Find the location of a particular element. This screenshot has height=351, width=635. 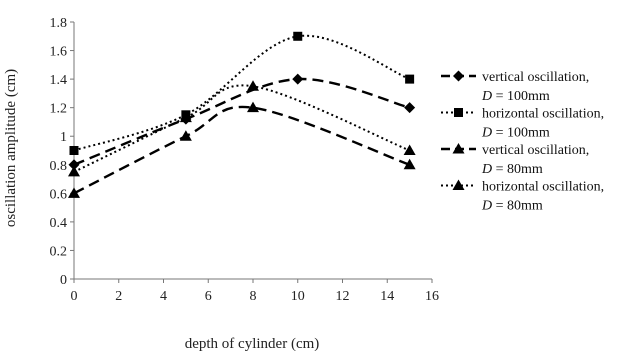

x-axis-ticks: 0 2 4 6 8 10 12 14 16 is located at coordinates (255, 291).